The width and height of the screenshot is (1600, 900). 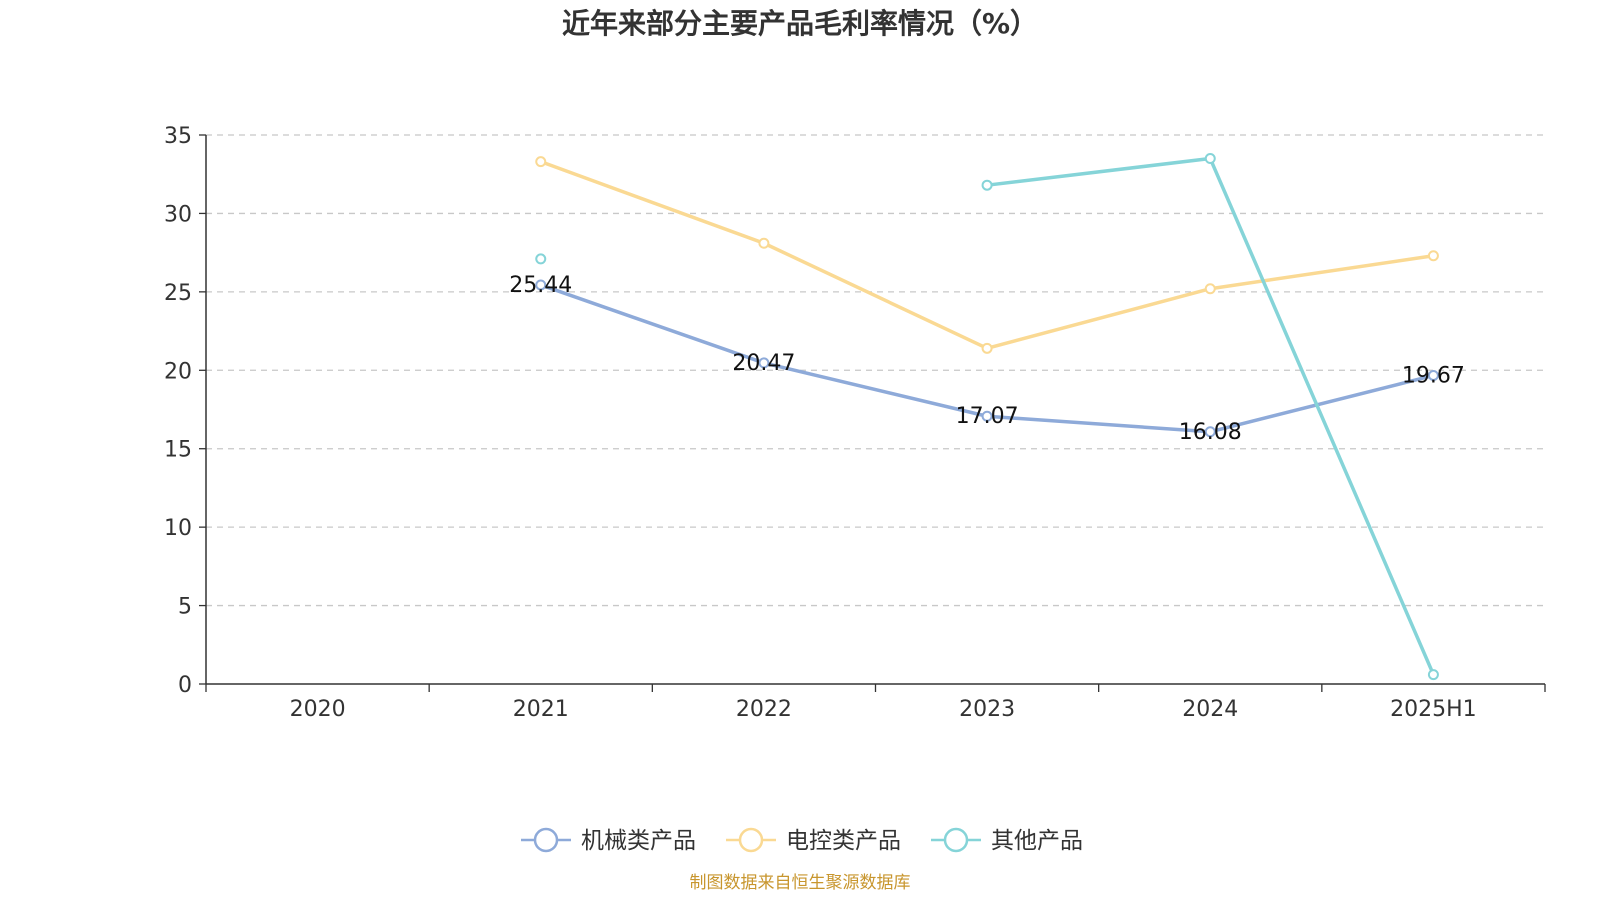 What do you see at coordinates (800, 23) in the screenshot?
I see `chart-title: 近年来部分主要产品毛利率情况（%）` at bounding box center [800, 23].